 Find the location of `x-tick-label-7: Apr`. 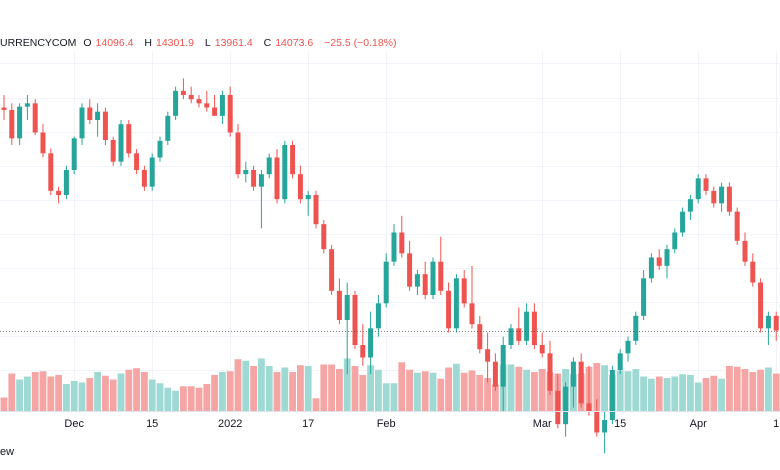

x-tick-label-7: Apr is located at coordinates (698, 424).